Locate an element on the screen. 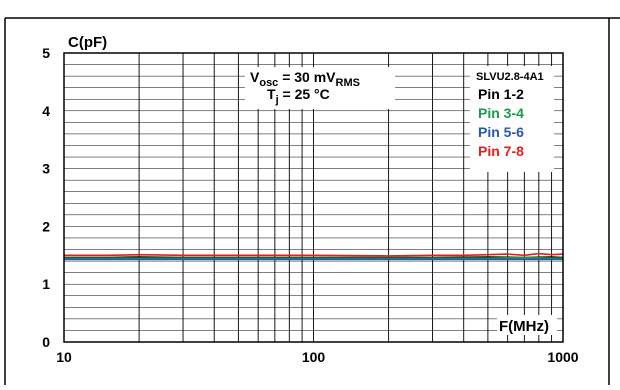 Image resolution: width=620 pixels, height=390 pixels. legend-entry: Pin 1-2 is located at coordinates (501, 94).